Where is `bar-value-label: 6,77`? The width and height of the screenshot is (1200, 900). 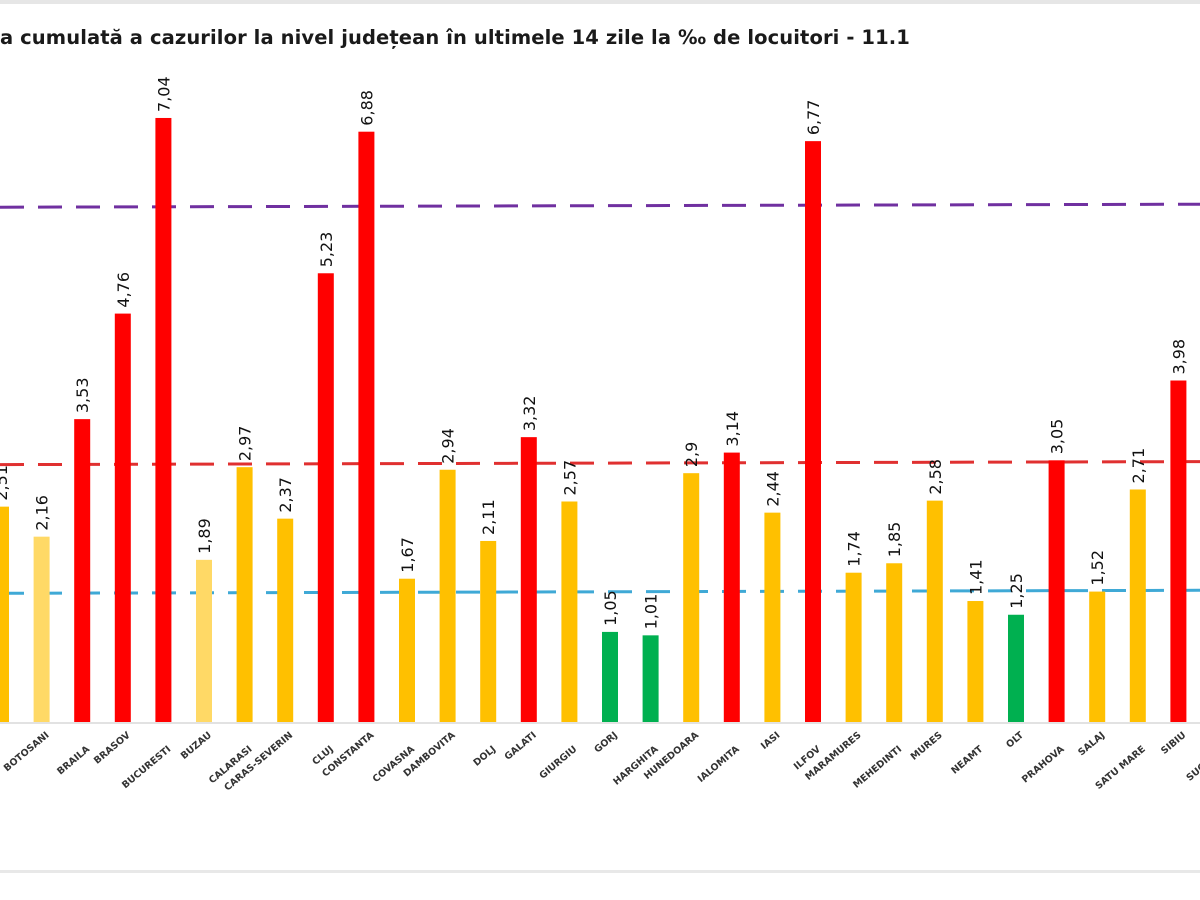 bar-value-label: 6,77 is located at coordinates (813, 118).